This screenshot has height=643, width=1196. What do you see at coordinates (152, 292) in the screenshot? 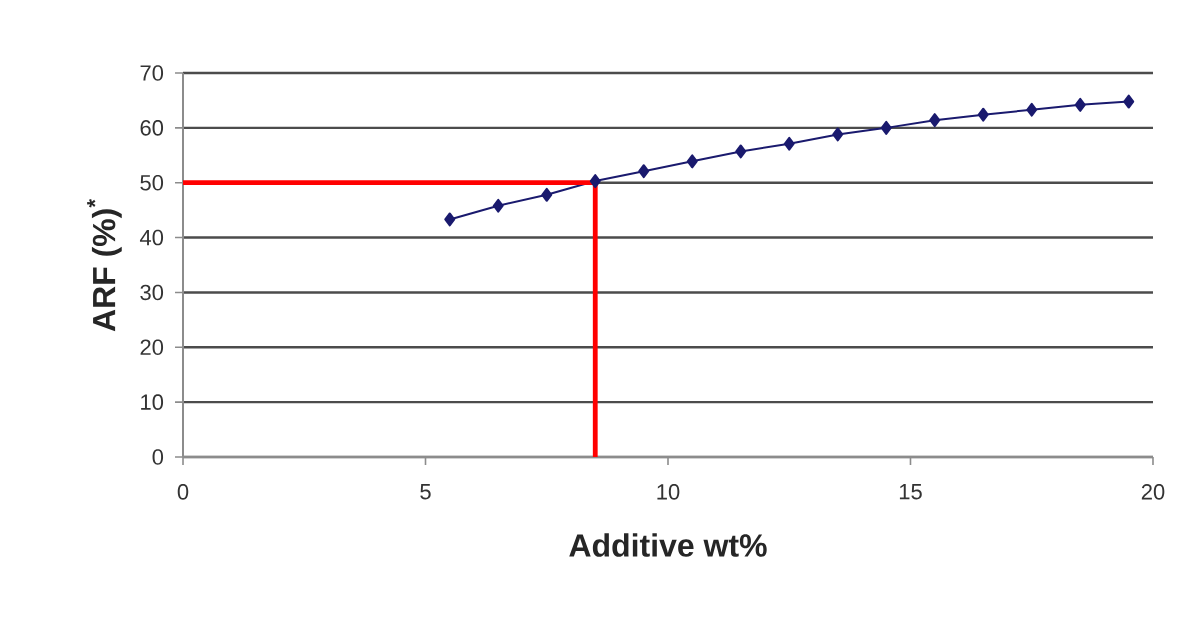
I see `y-tick-label: 30` at bounding box center [152, 292].